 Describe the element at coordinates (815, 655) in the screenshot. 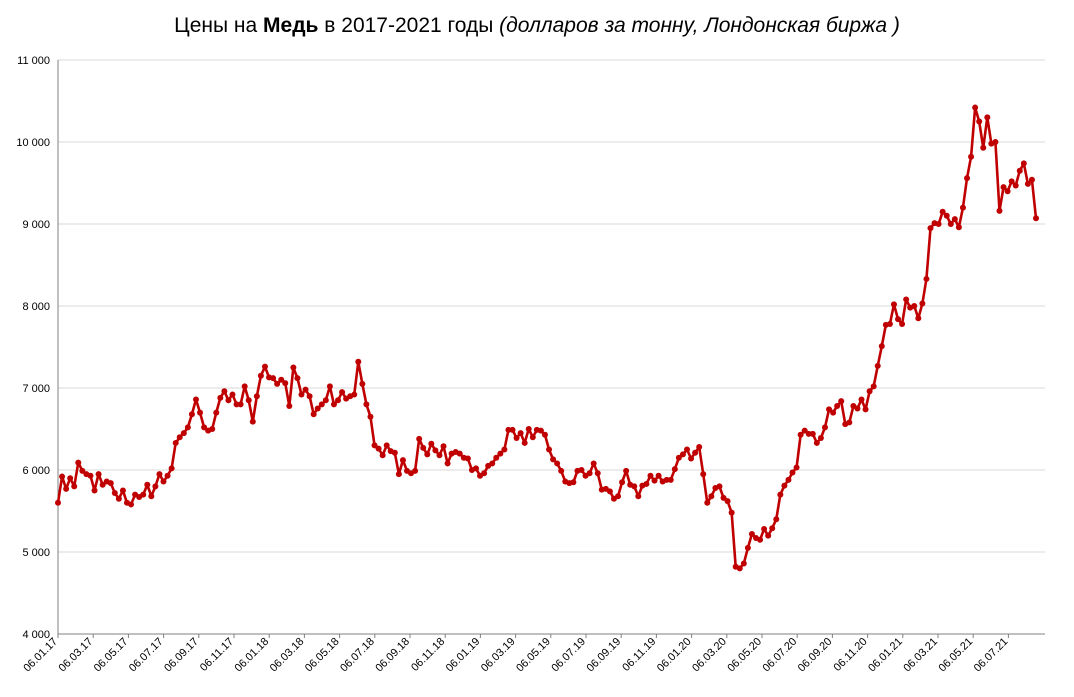

I see `x-tick-label: 06.09.20` at that location.